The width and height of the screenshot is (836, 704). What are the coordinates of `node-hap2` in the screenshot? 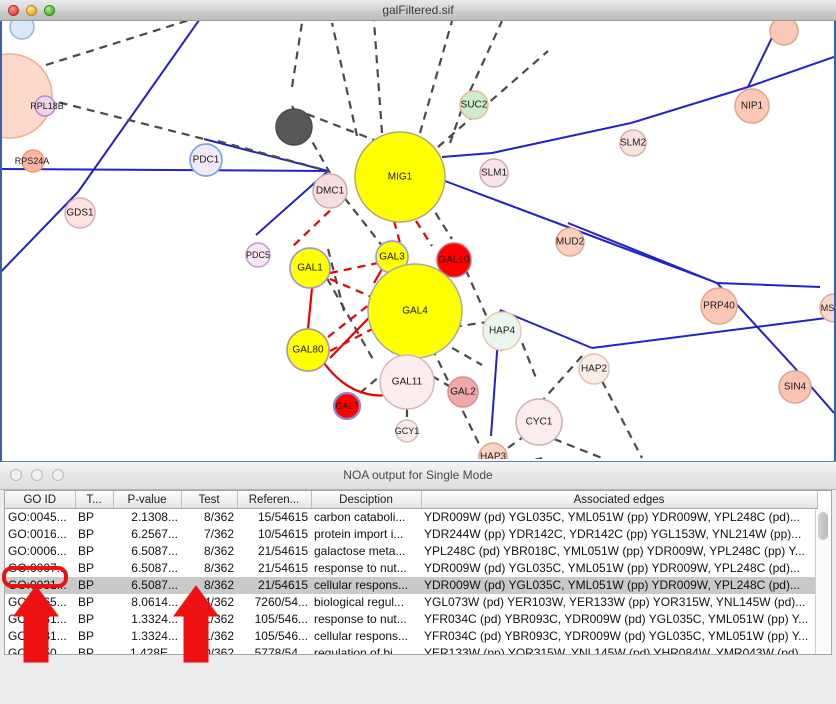 It's located at (594, 369).